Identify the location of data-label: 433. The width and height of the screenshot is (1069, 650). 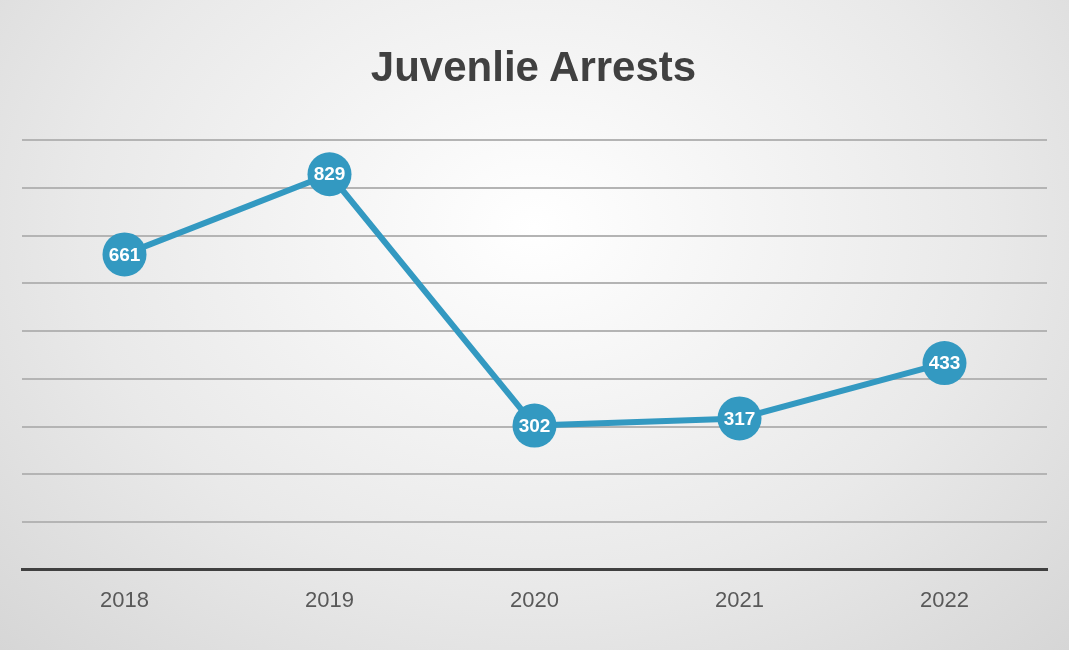
(944, 363).